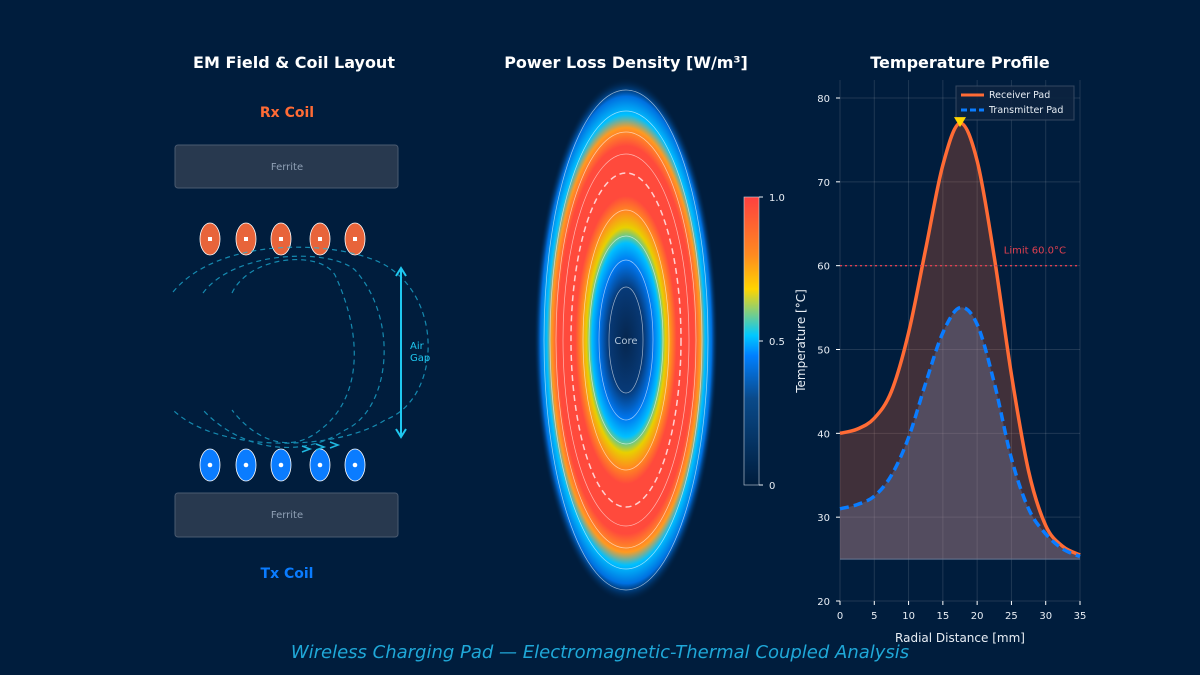 This screenshot has width=1200, height=675. I want to click on fills, so click(960, 341).